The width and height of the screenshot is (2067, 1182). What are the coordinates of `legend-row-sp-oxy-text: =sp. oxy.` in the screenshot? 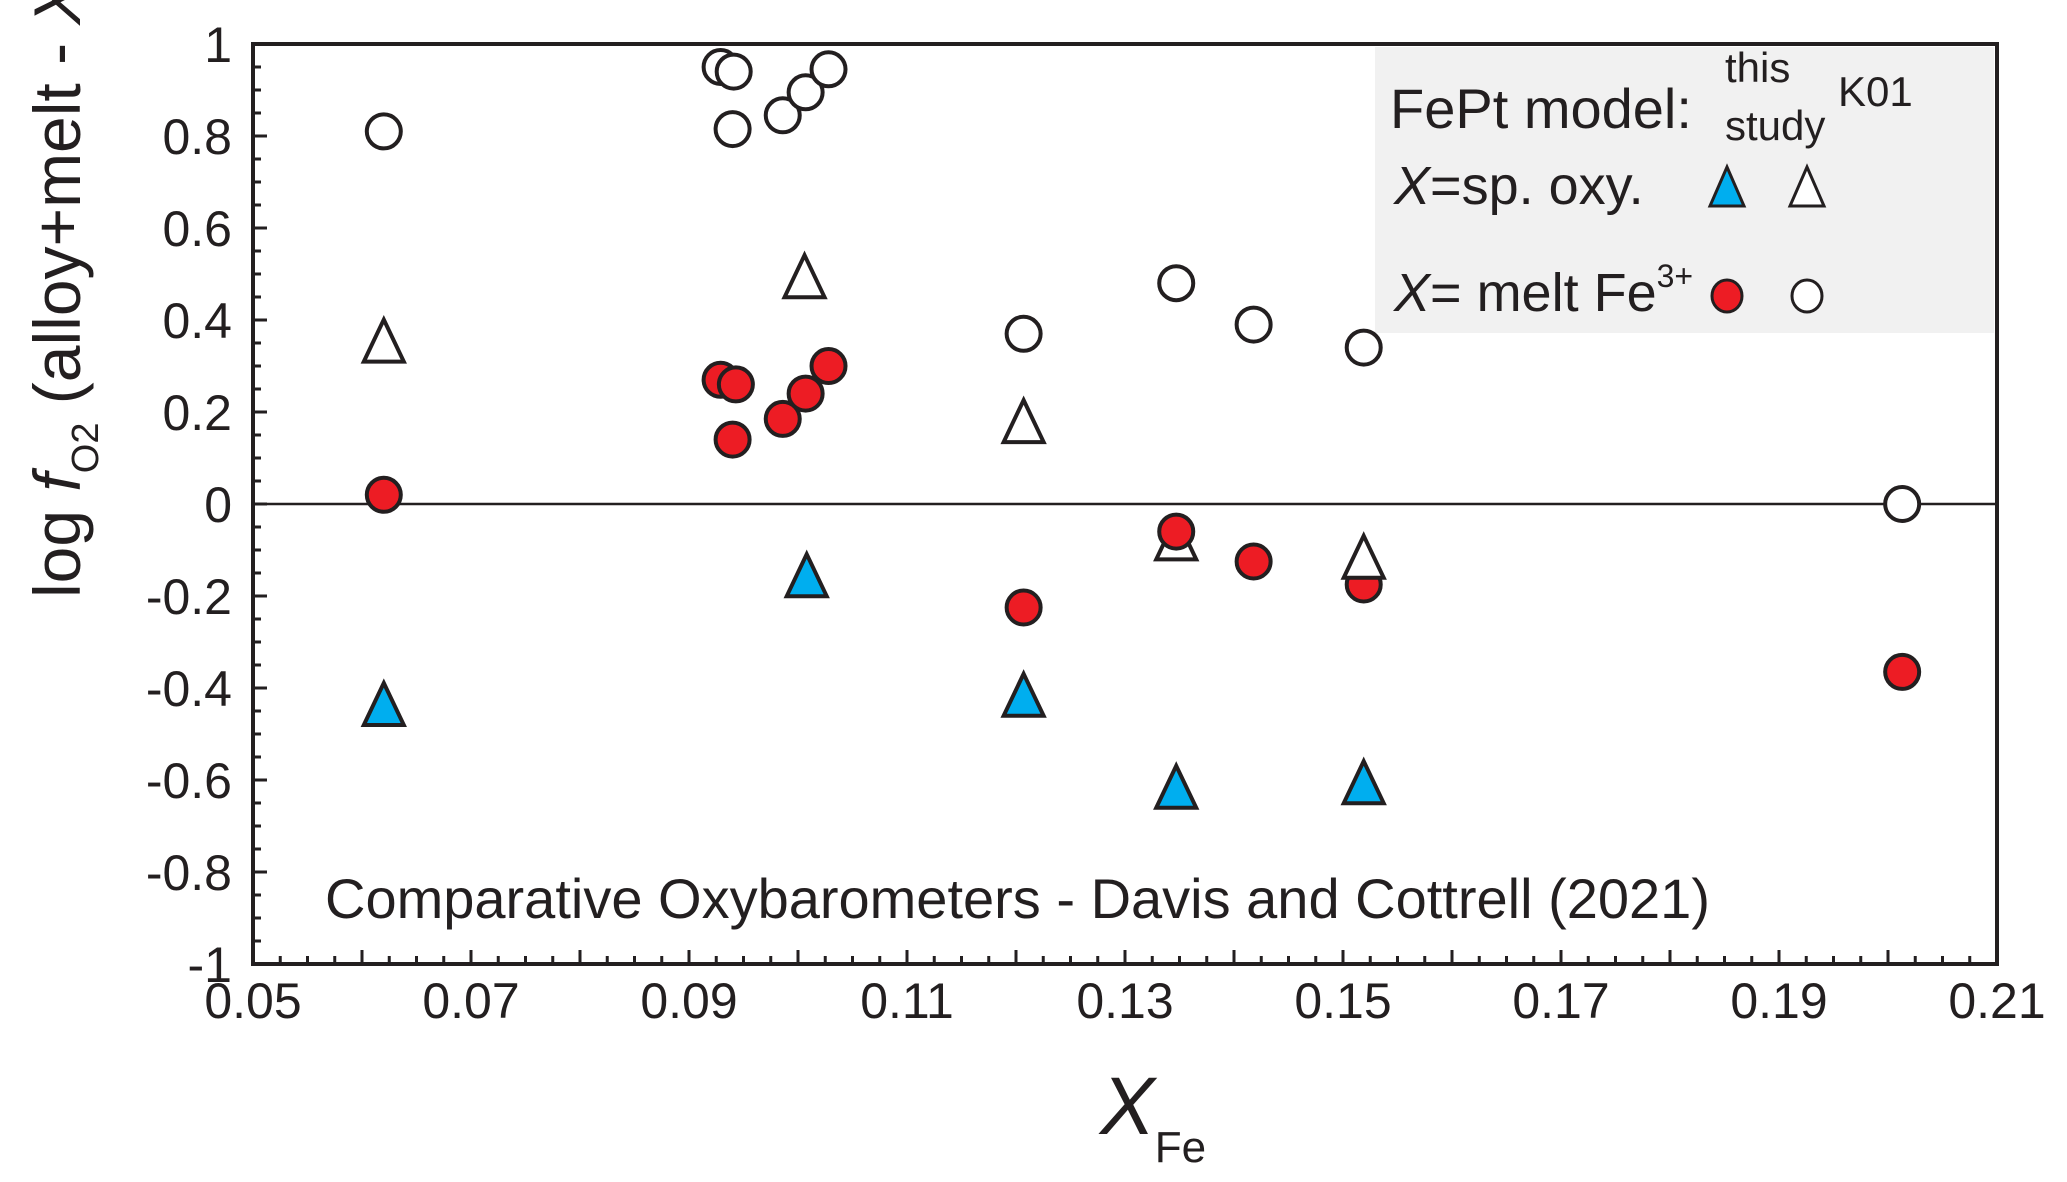 It's located at (1537, 186).